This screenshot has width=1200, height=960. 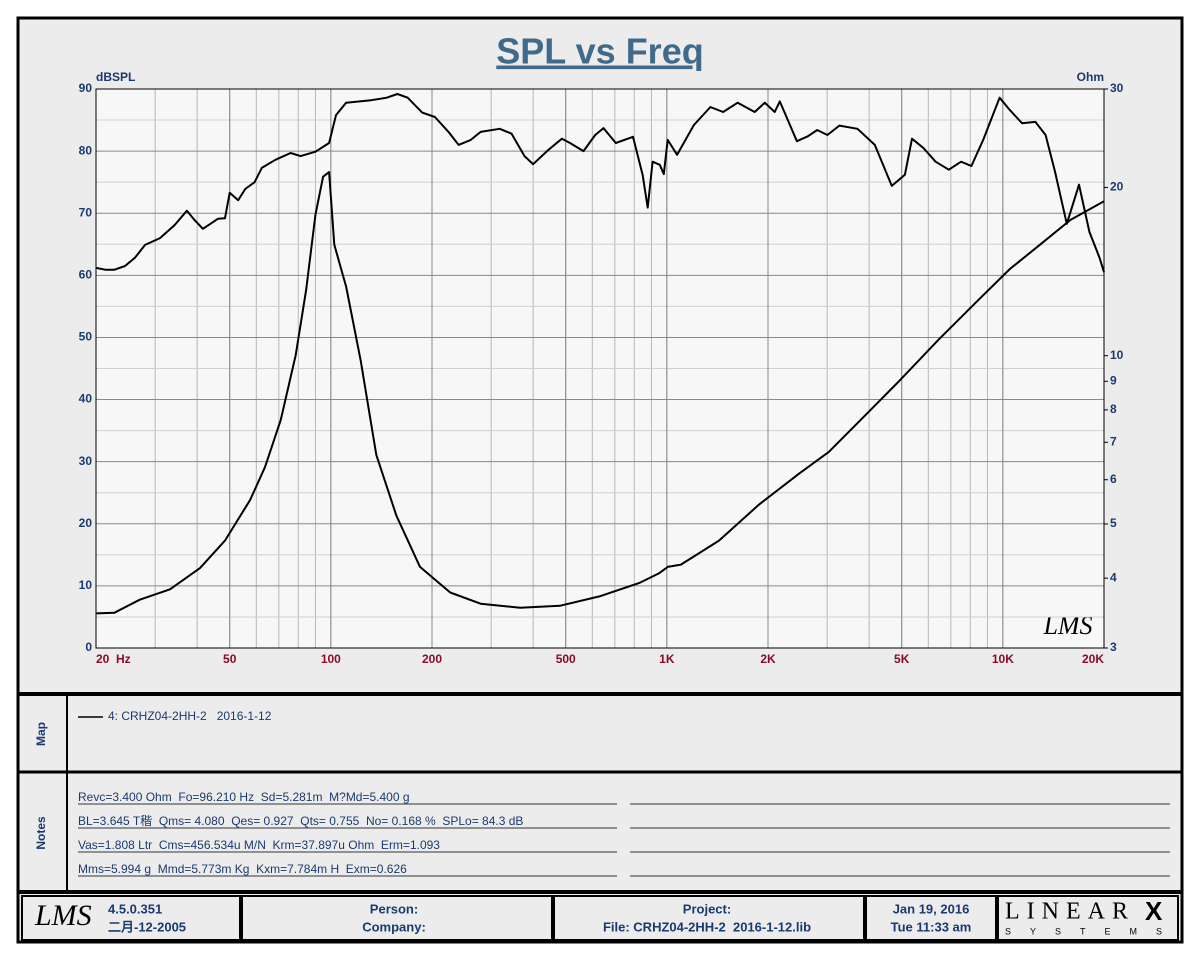 What do you see at coordinates (1113, 647) in the screenshot?
I see `y2-tick-label: 3` at bounding box center [1113, 647].